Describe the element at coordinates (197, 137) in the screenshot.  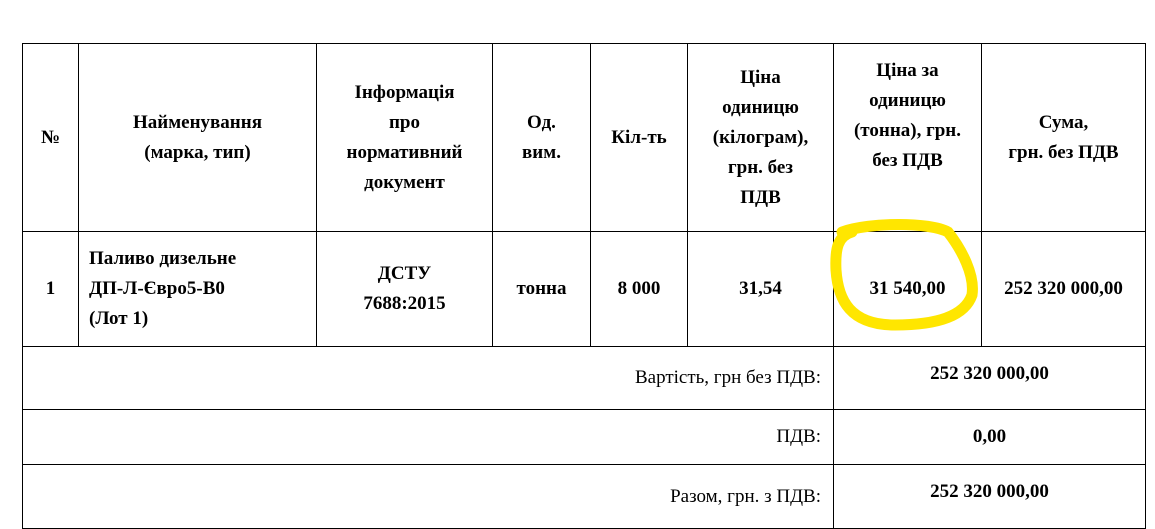
I see `header-name: Найменування (марка, тип)` at that location.